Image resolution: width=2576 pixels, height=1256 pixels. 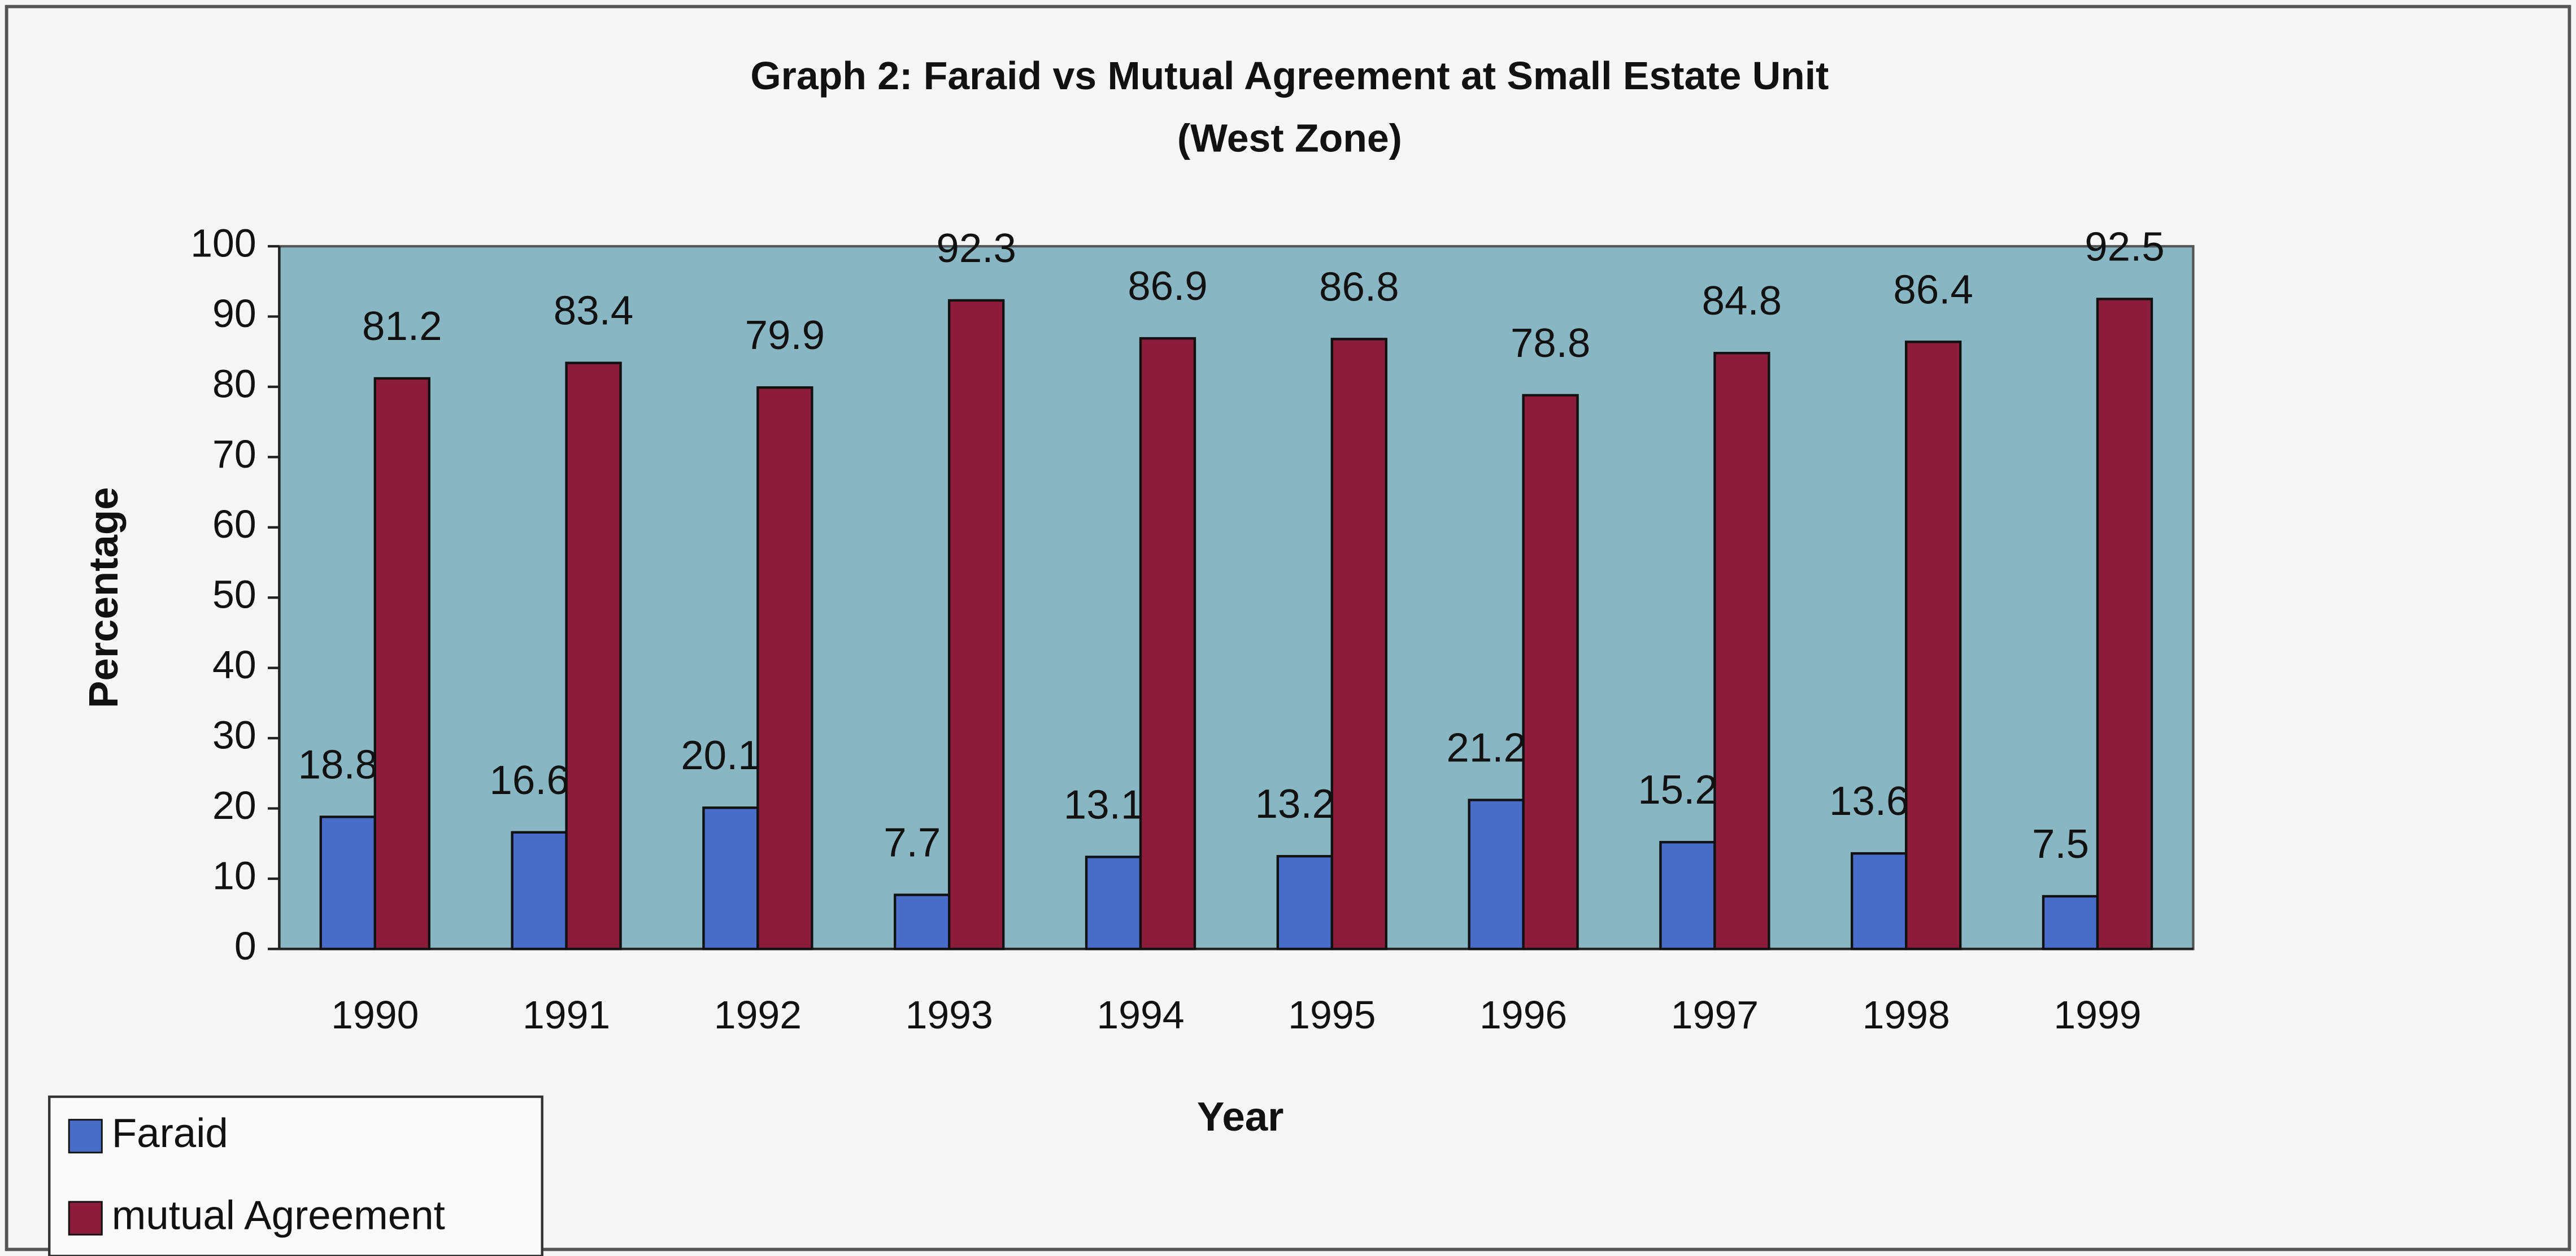 I want to click on y-tick-label: 30, so click(x=234, y=735).